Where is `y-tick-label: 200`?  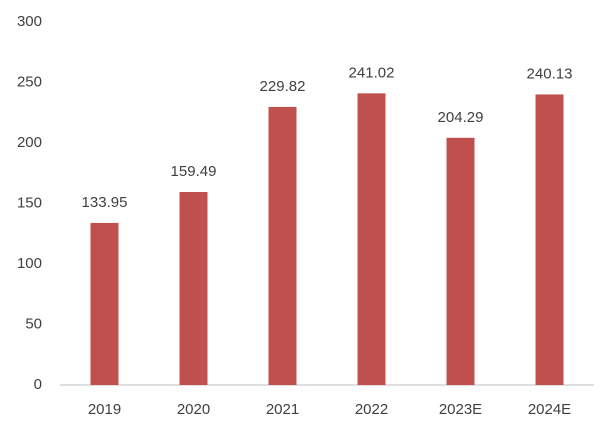 y-tick-label: 200 is located at coordinates (29, 142).